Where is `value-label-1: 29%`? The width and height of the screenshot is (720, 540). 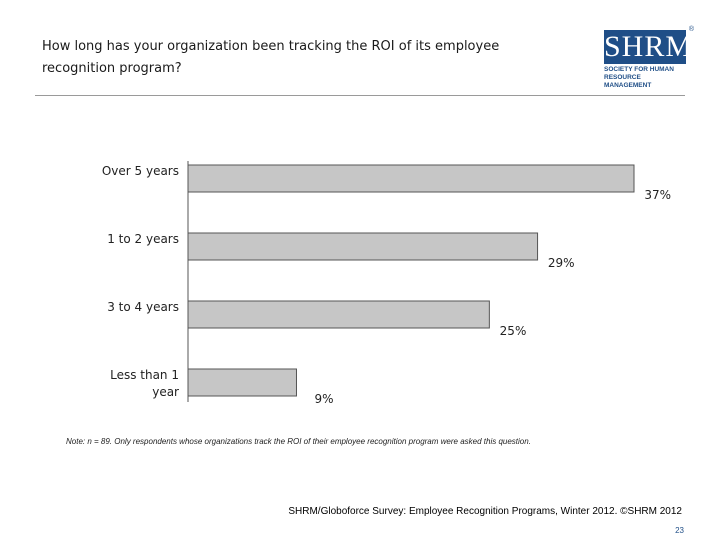 value-label-1: 29% is located at coordinates (561, 263).